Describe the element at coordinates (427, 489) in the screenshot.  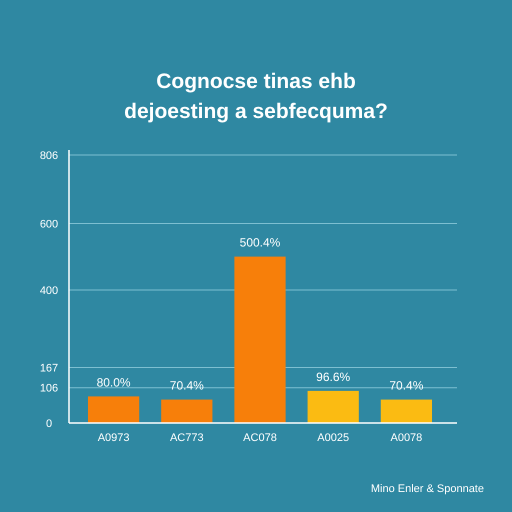
I see `text: Mino Enler & Sponnate` at that location.